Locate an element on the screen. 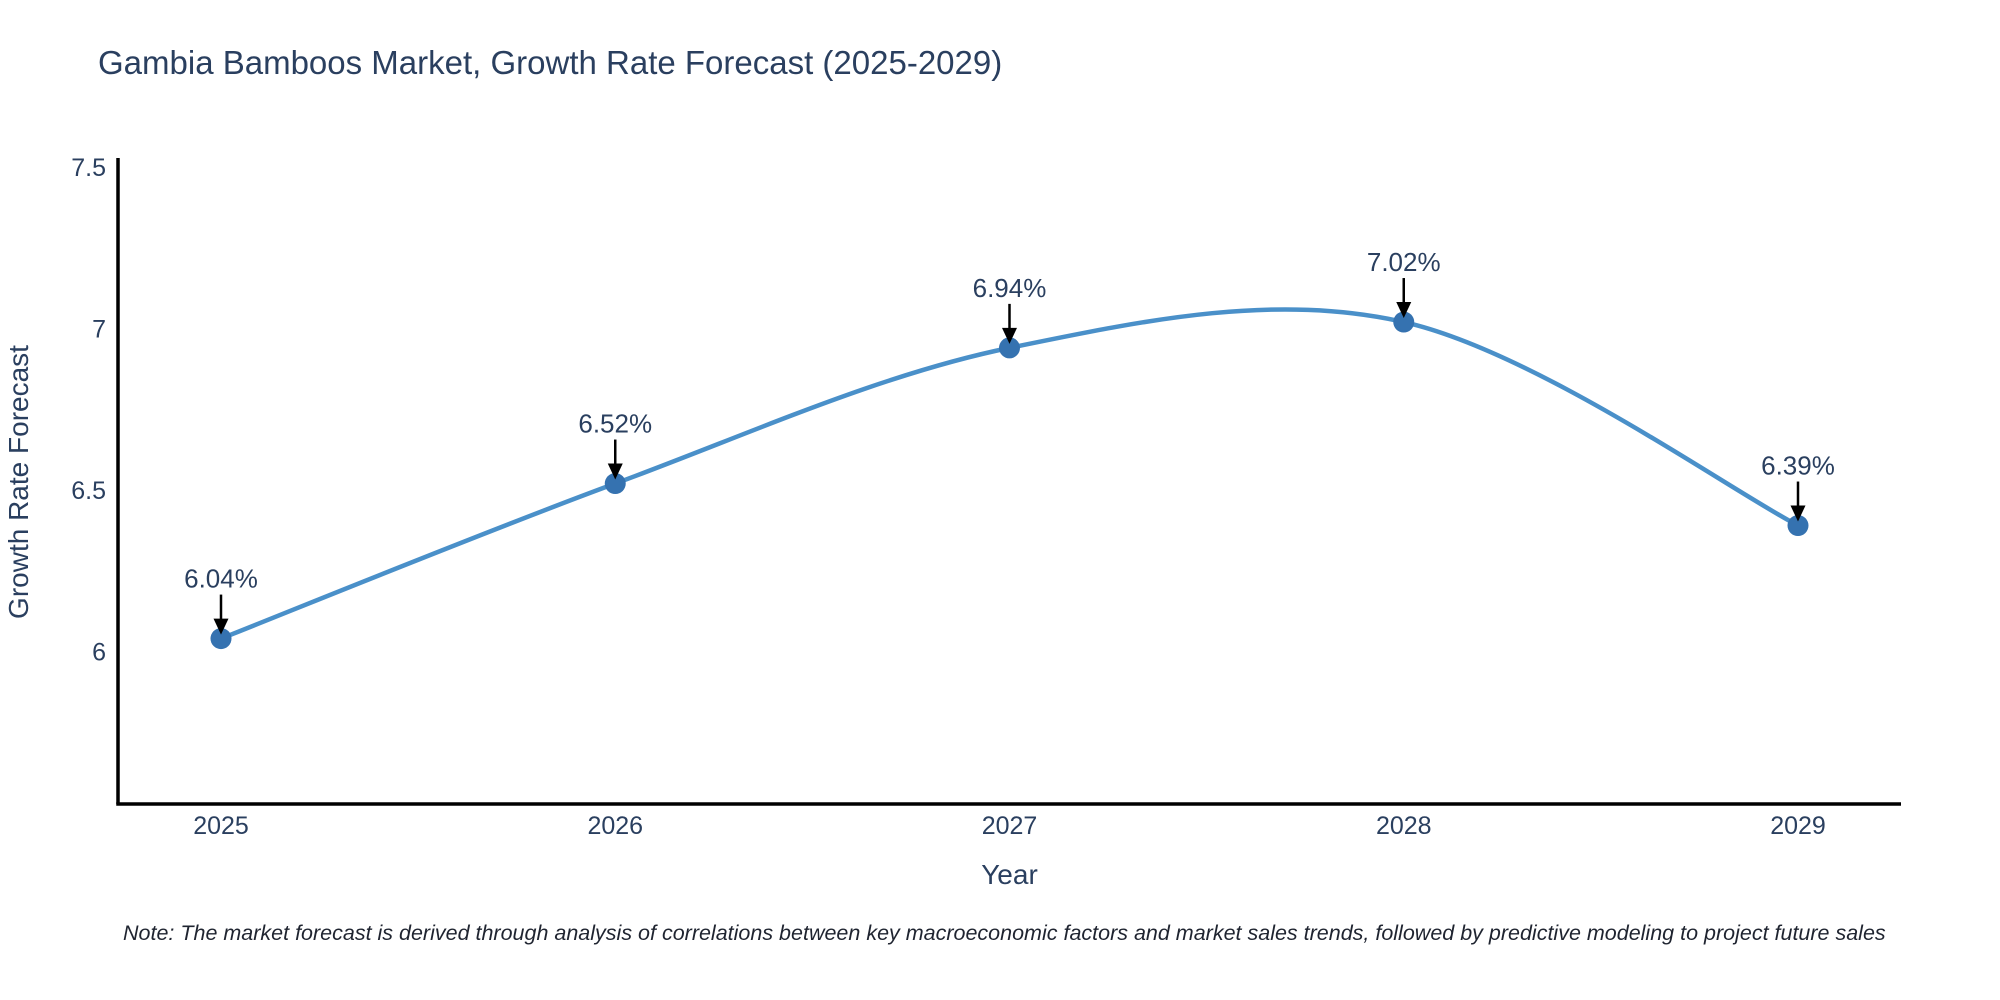 The width and height of the screenshot is (2000, 1000). point-annotation-label: 7.02% is located at coordinates (1404, 262).